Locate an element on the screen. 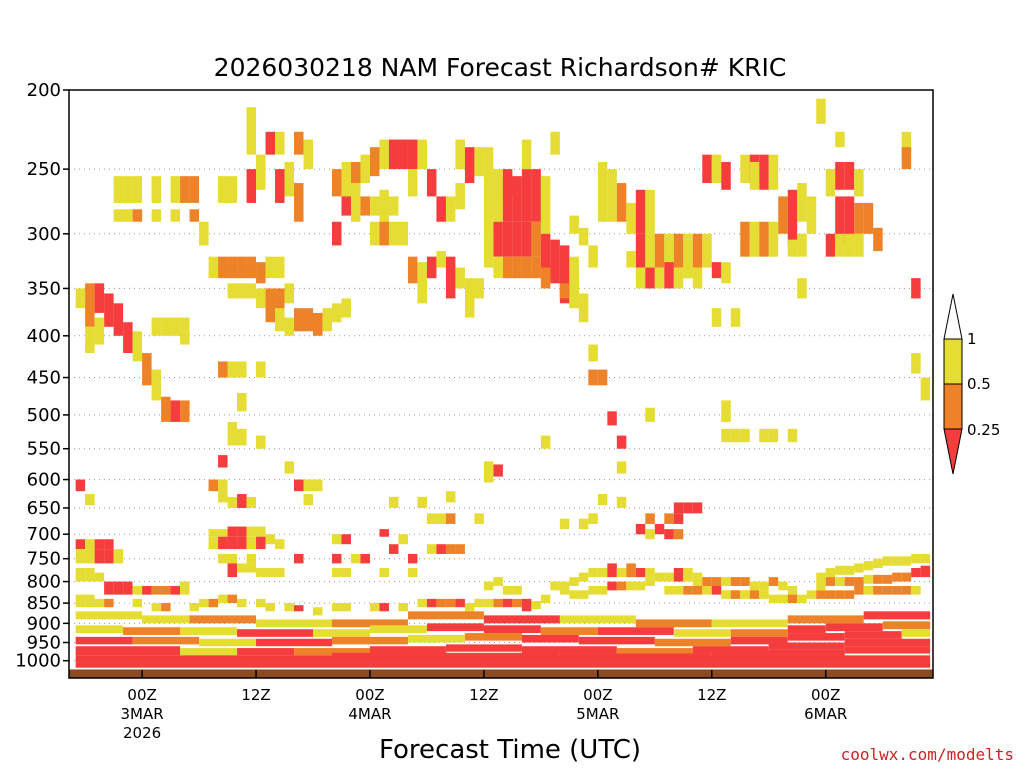 This screenshot has width=1024, height=768. xtick-label-48-0: 00Z is located at coordinates (597, 695).